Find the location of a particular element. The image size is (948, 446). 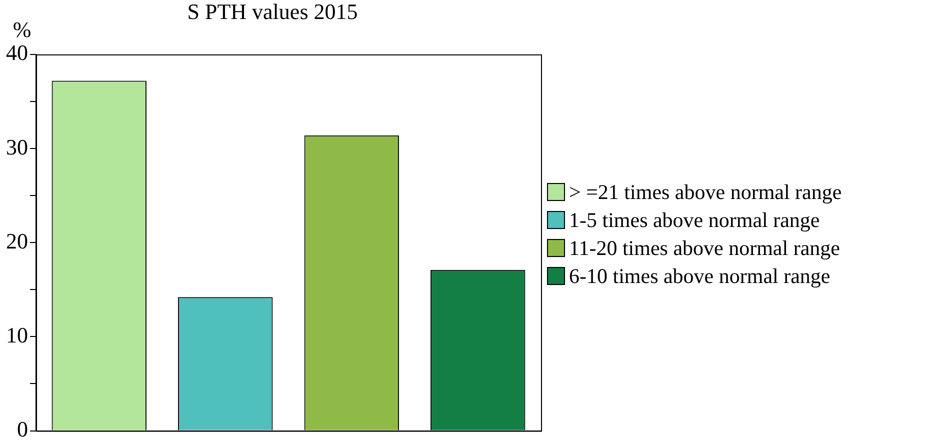

y-tick-label: 40 is located at coordinates (17, 53).